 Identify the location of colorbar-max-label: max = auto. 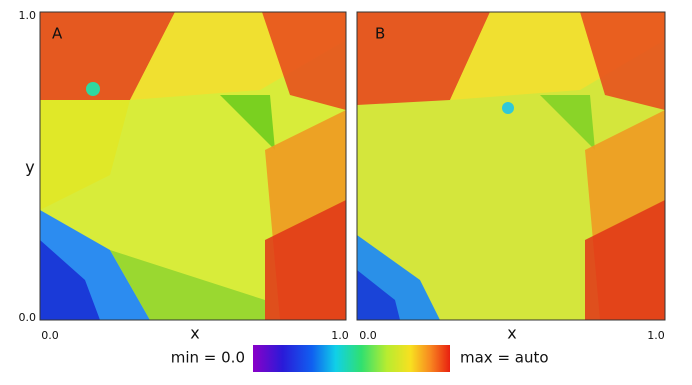
(504, 358).